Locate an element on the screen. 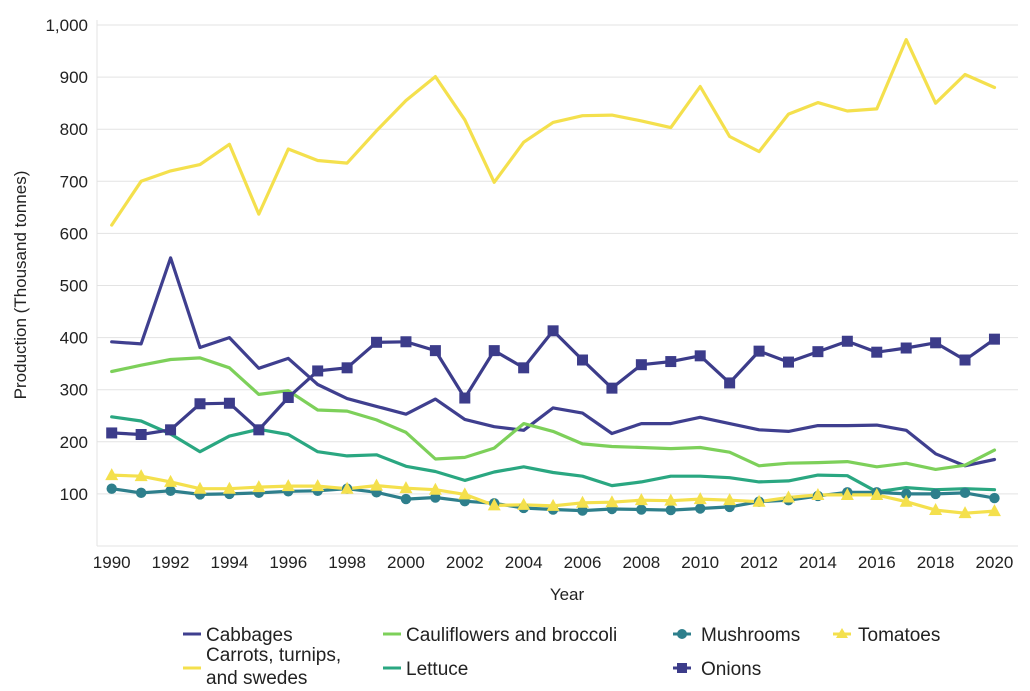  x-tick-label: 1996 is located at coordinates (288, 562).